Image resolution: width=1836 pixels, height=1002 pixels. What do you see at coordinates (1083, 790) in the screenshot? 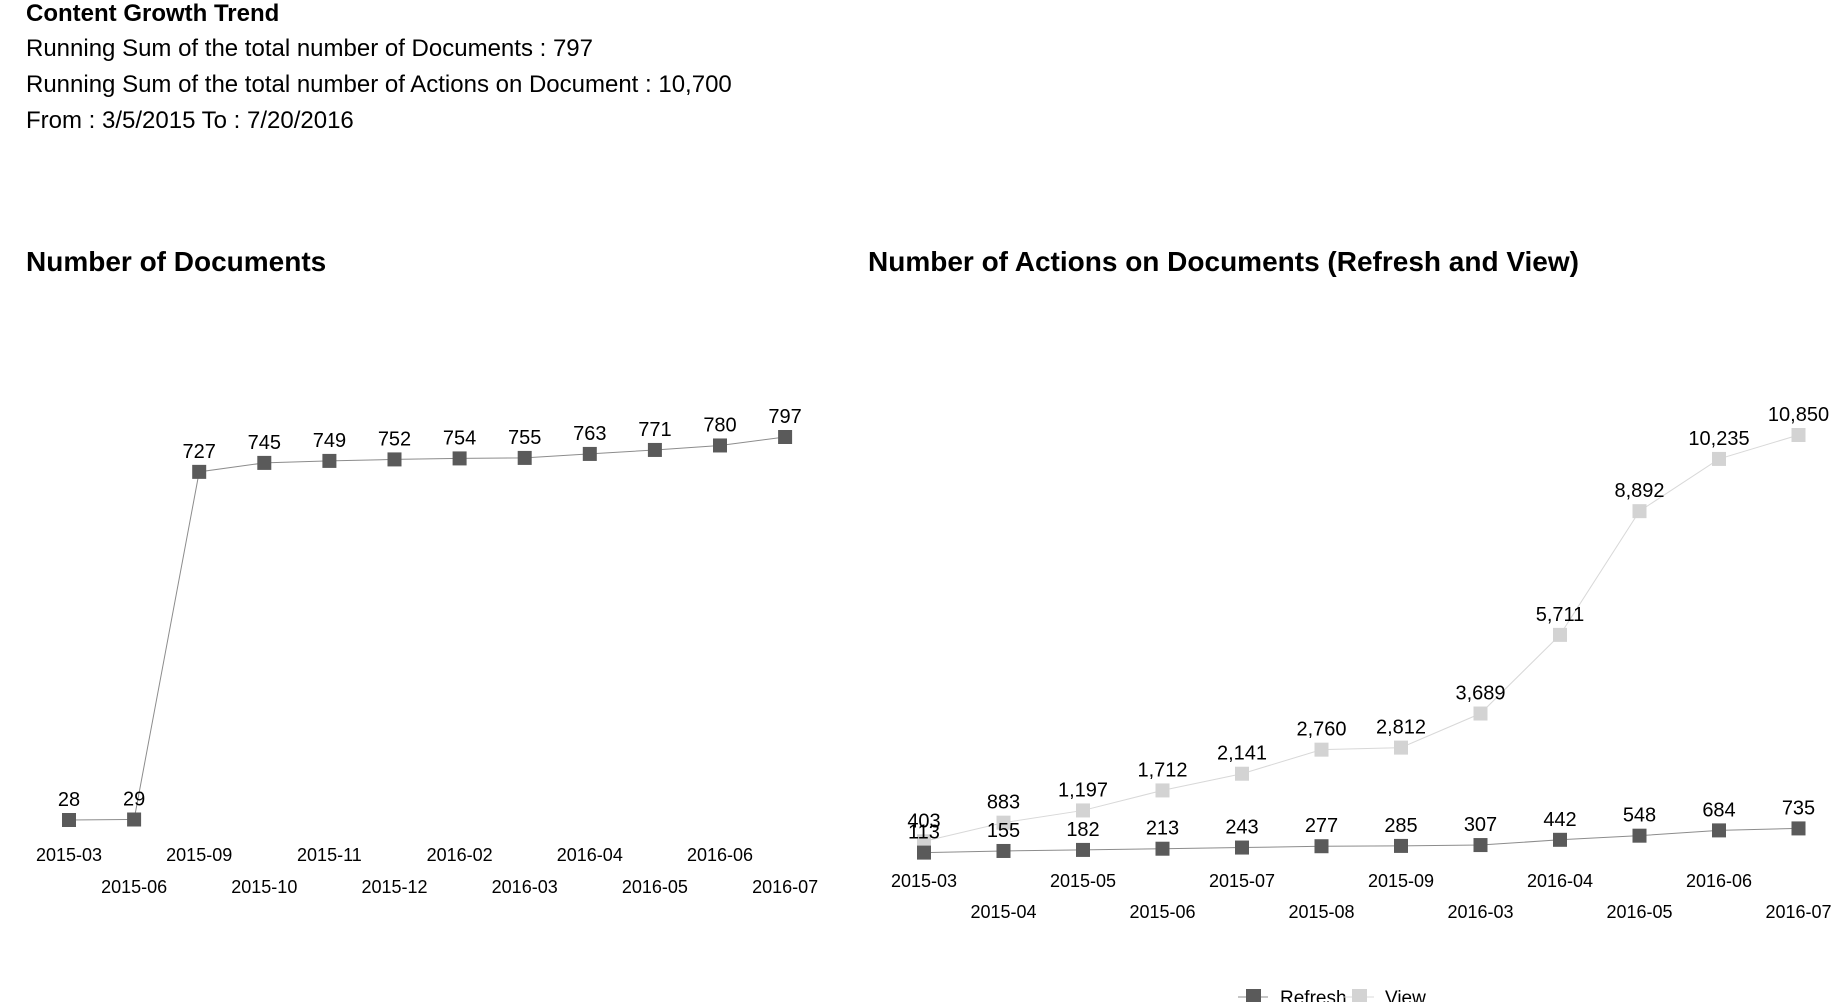
I see `data-label: 1,197` at bounding box center [1083, 790].